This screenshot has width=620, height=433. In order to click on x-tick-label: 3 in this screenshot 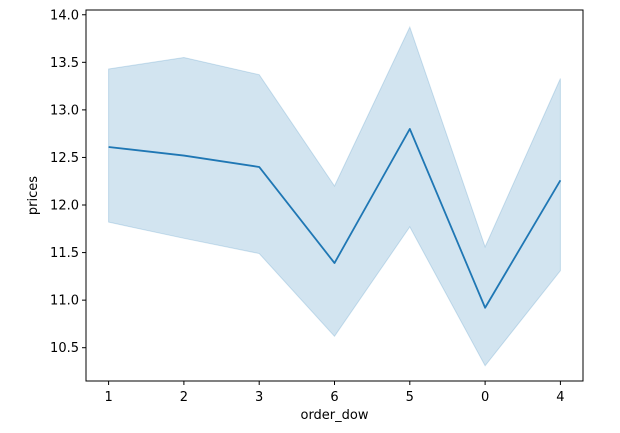, I will do `click(259, 397)`.